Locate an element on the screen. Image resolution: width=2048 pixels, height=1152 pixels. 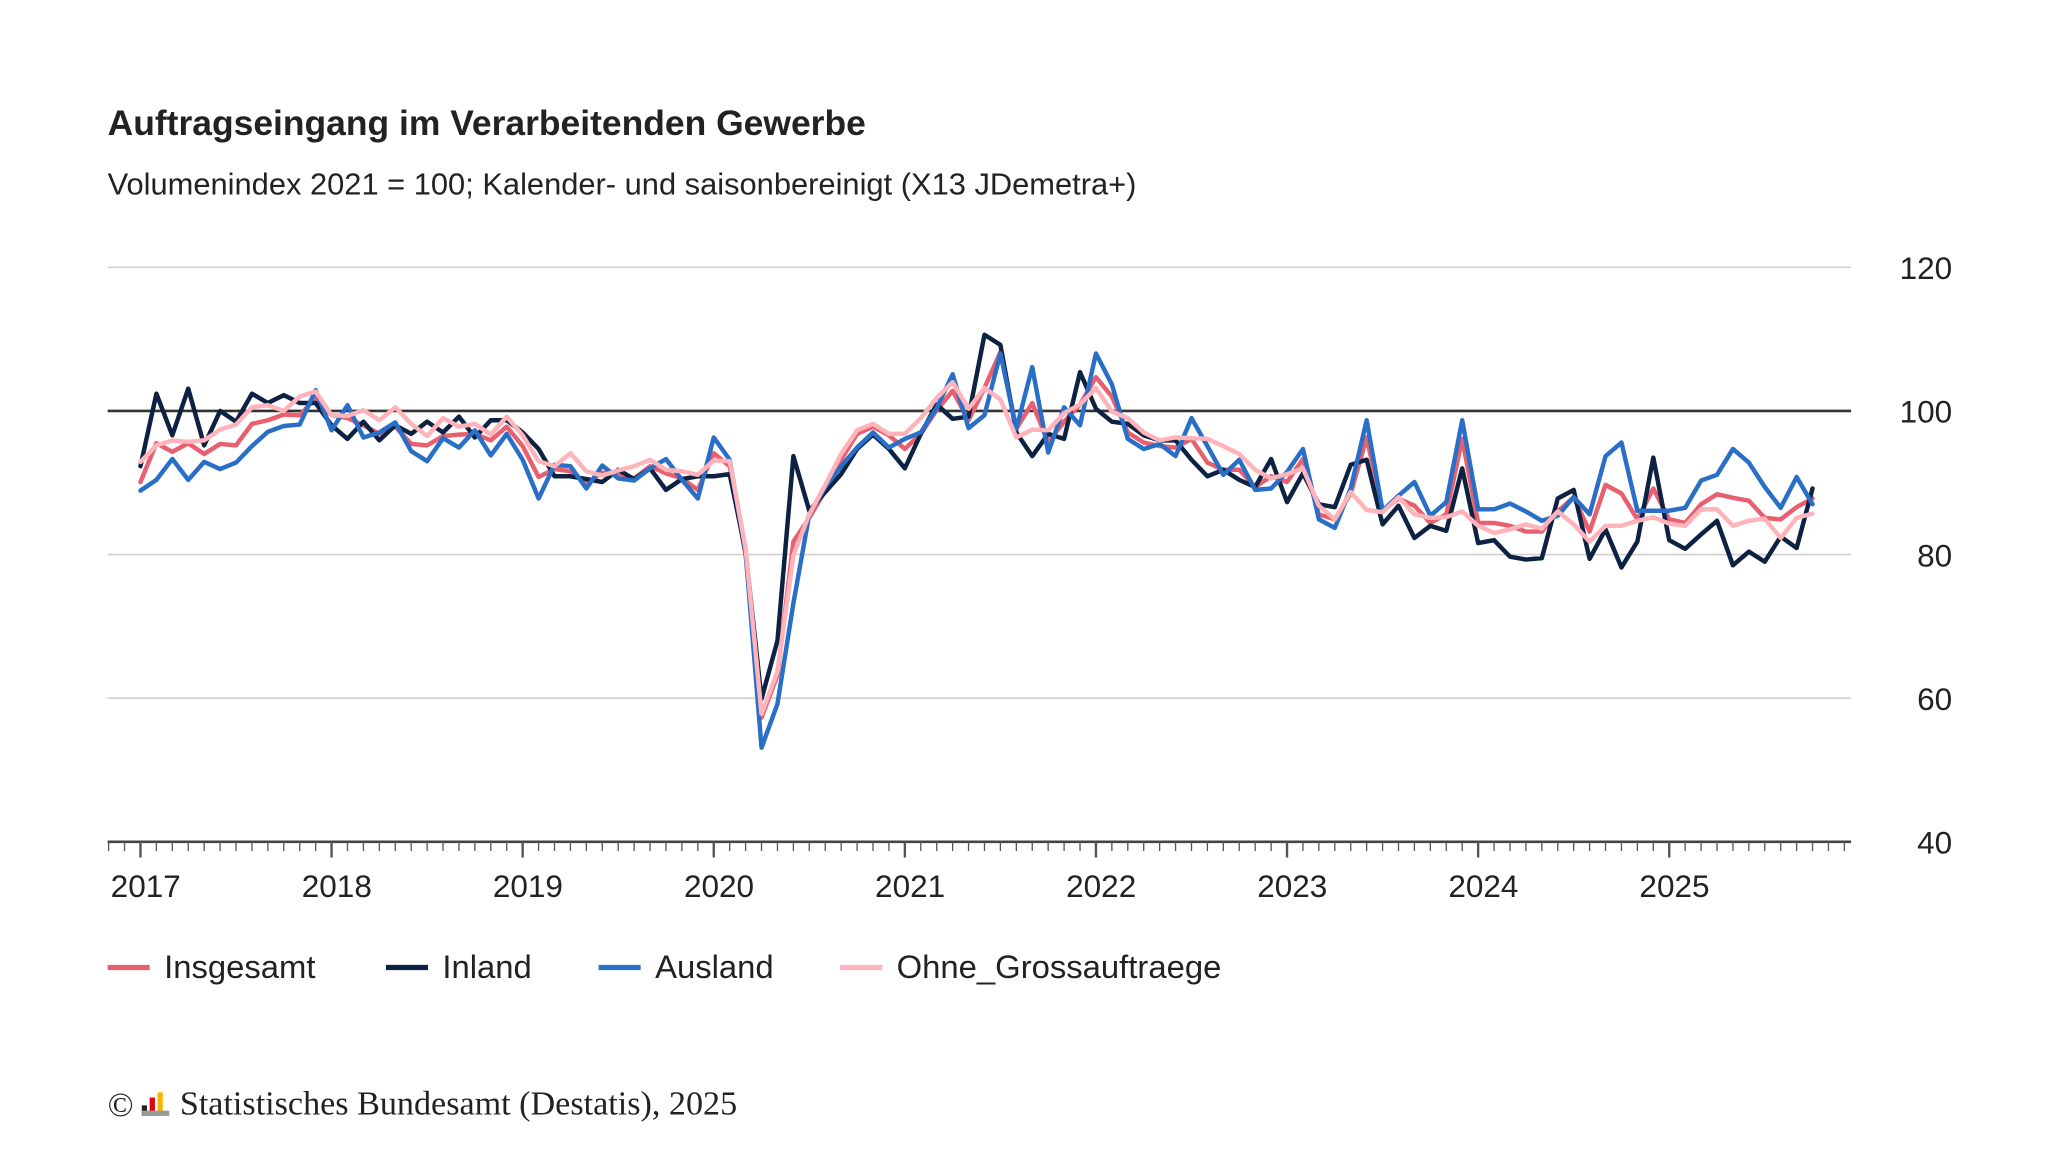
legend-item-inland: Inland is located at coordinates (458, 966).